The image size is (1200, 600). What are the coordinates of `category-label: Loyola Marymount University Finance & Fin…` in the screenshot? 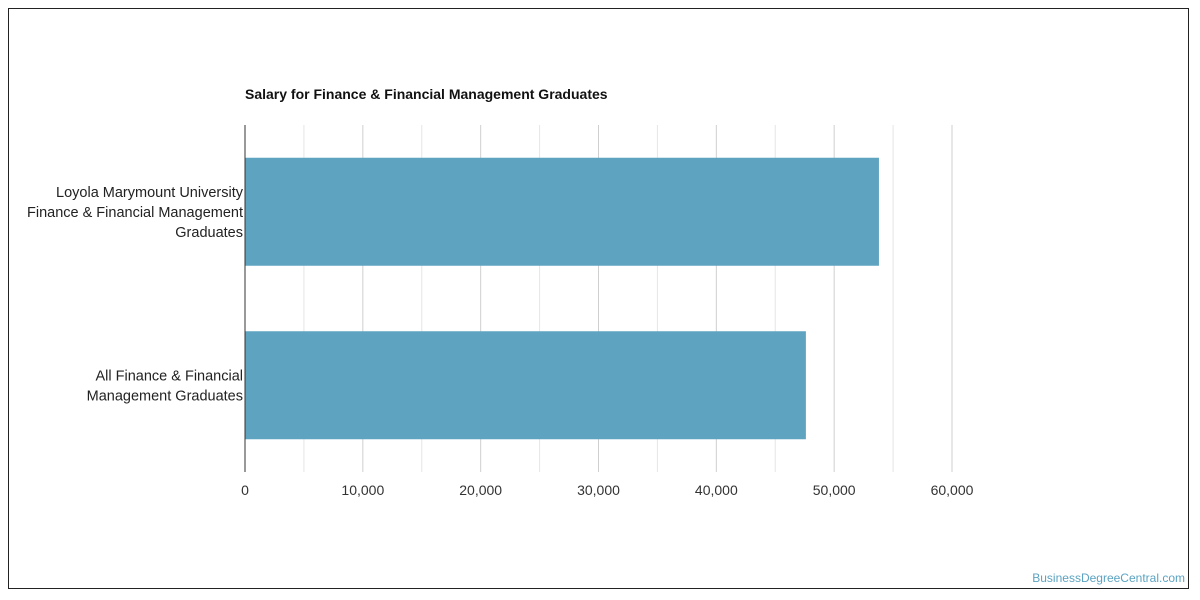 It's located at (135, 213).